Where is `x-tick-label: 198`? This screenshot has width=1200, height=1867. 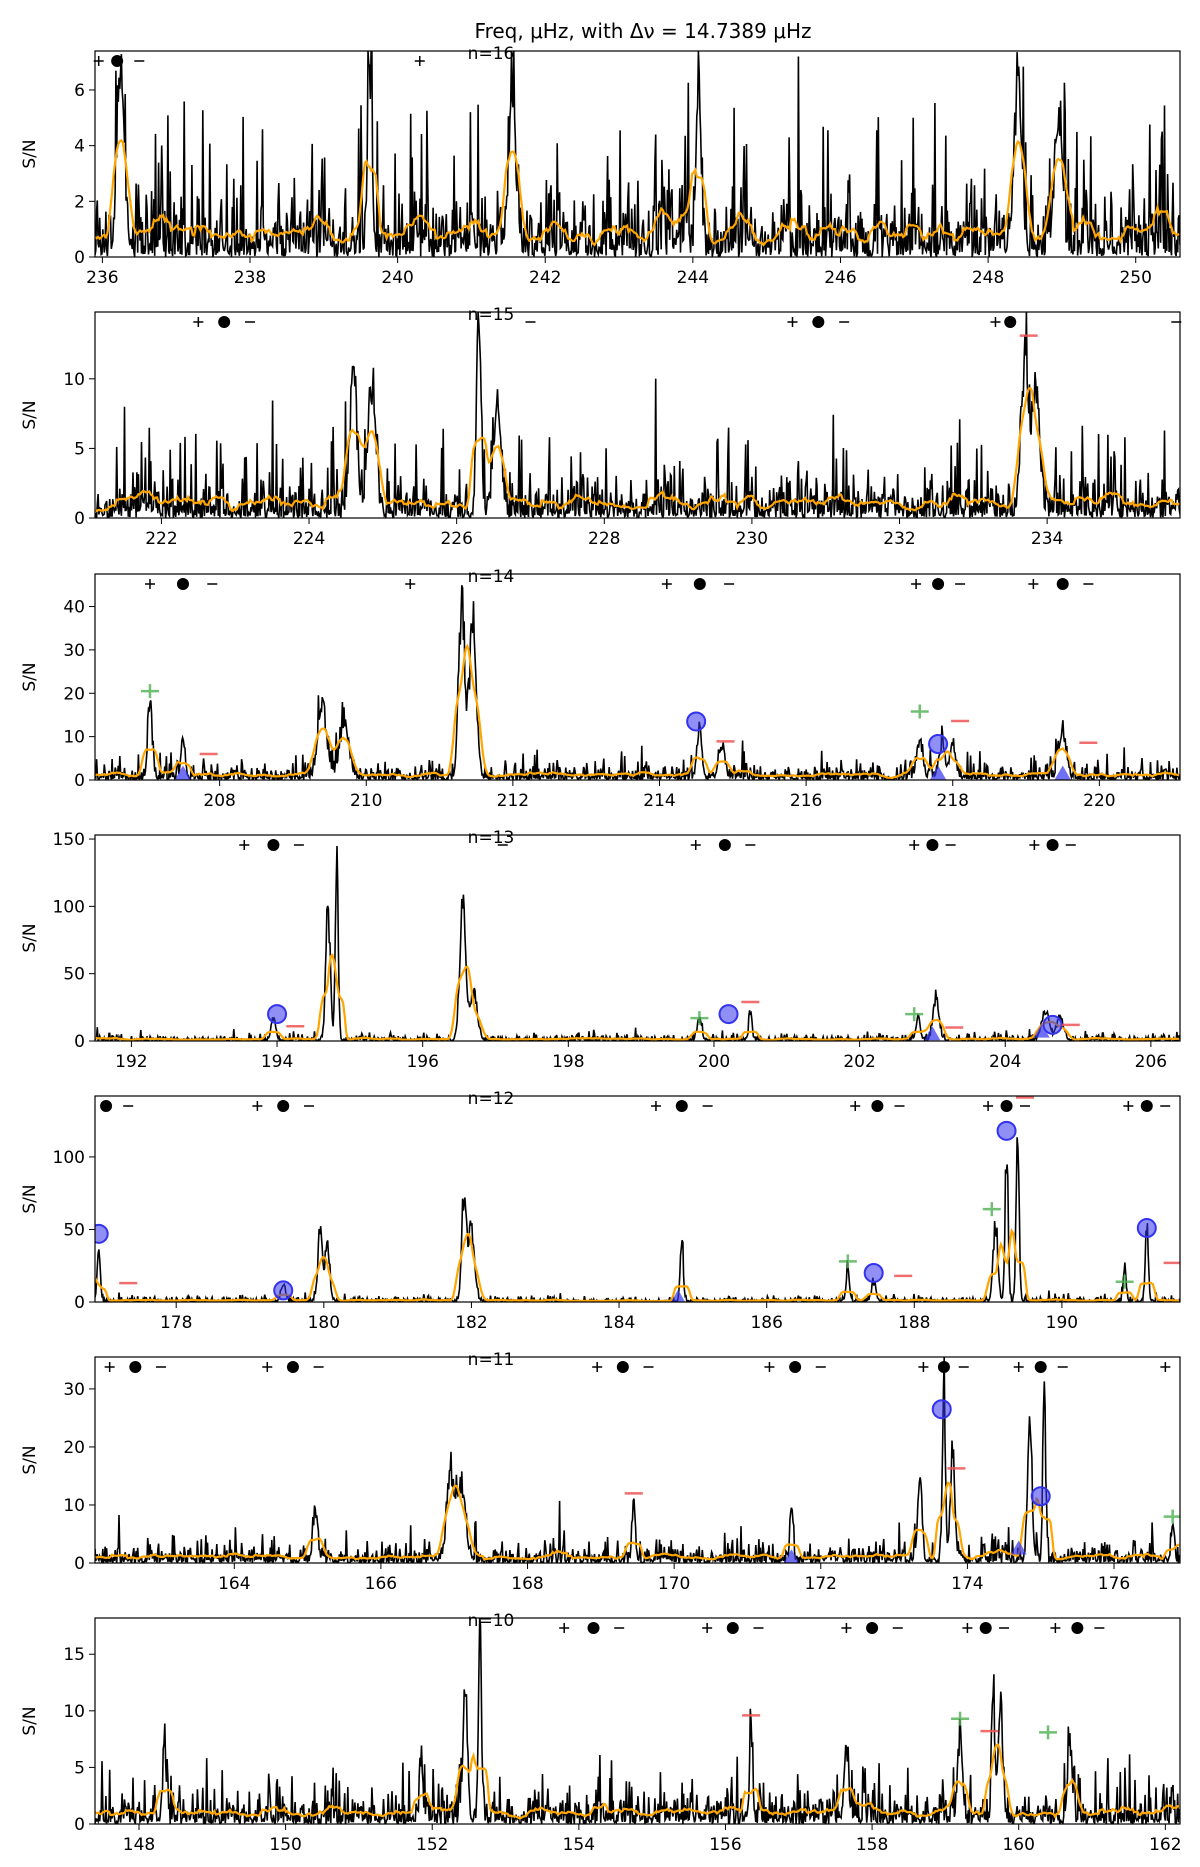 x-tick-label: 198 is located at coordinates (568, 1062).